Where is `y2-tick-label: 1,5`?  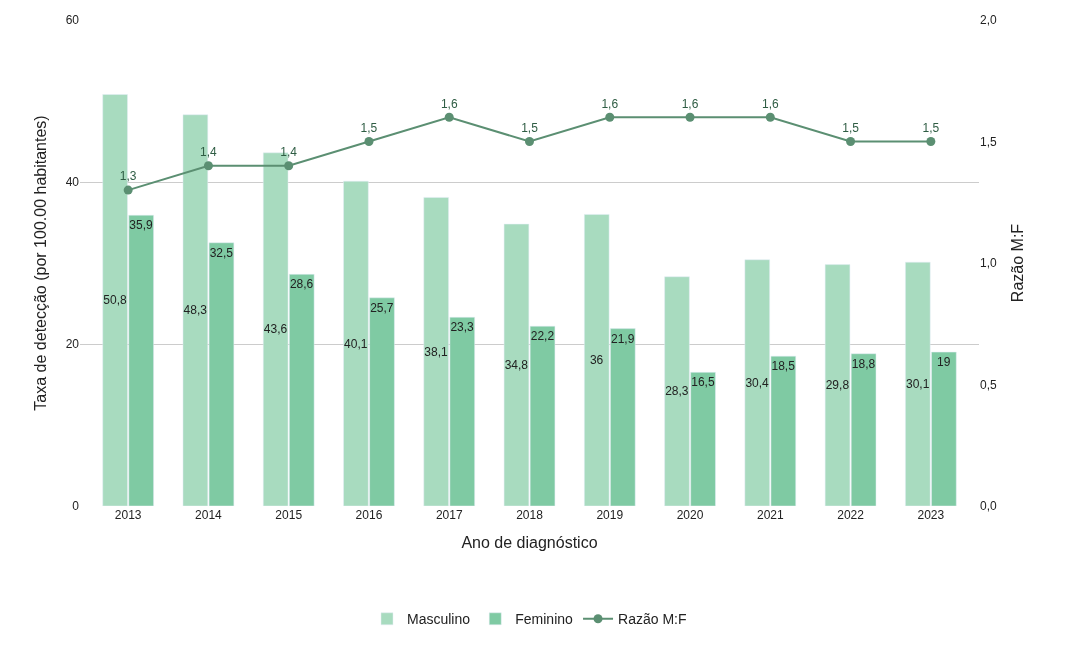
y2-tick-label: 1,5 is located at coordinates (989, 141).